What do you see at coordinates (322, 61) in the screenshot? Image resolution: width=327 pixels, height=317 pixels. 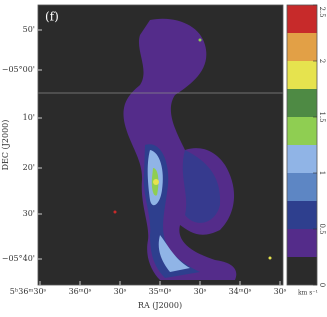 I see `colorbar-tick-label: 2` at bounding box center [322, 61].